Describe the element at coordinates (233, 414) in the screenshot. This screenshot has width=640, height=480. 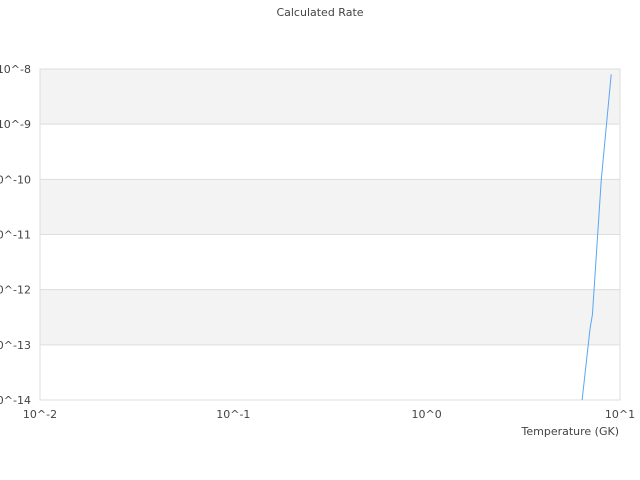
I see `x-tick-label: 10^-1` at that location.